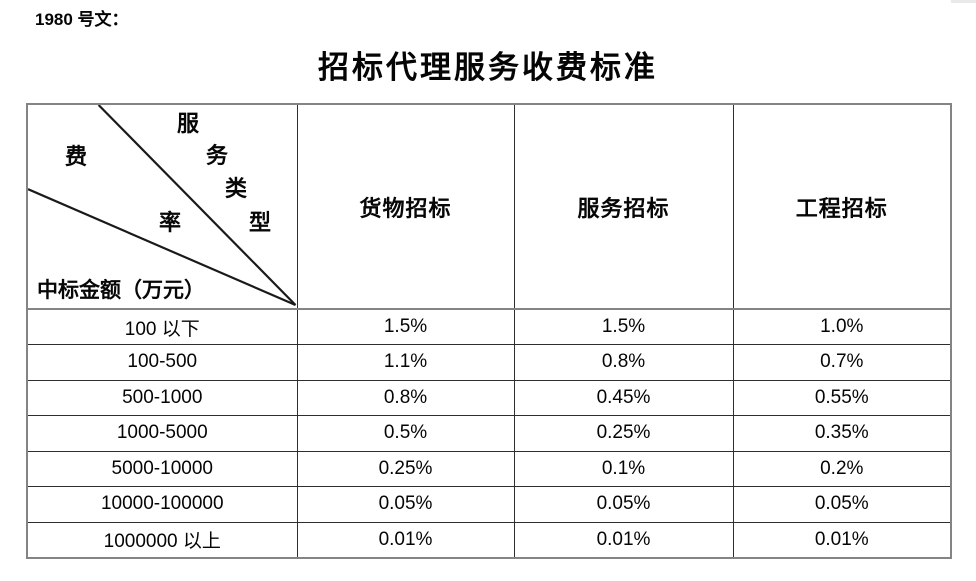 This screenshot has height=581, width=976. What do you see at coordinates (842, 206) in the screenshot?
I see `column-header-engineering-bidding: 工程招标` at bounding box center [842, 206].